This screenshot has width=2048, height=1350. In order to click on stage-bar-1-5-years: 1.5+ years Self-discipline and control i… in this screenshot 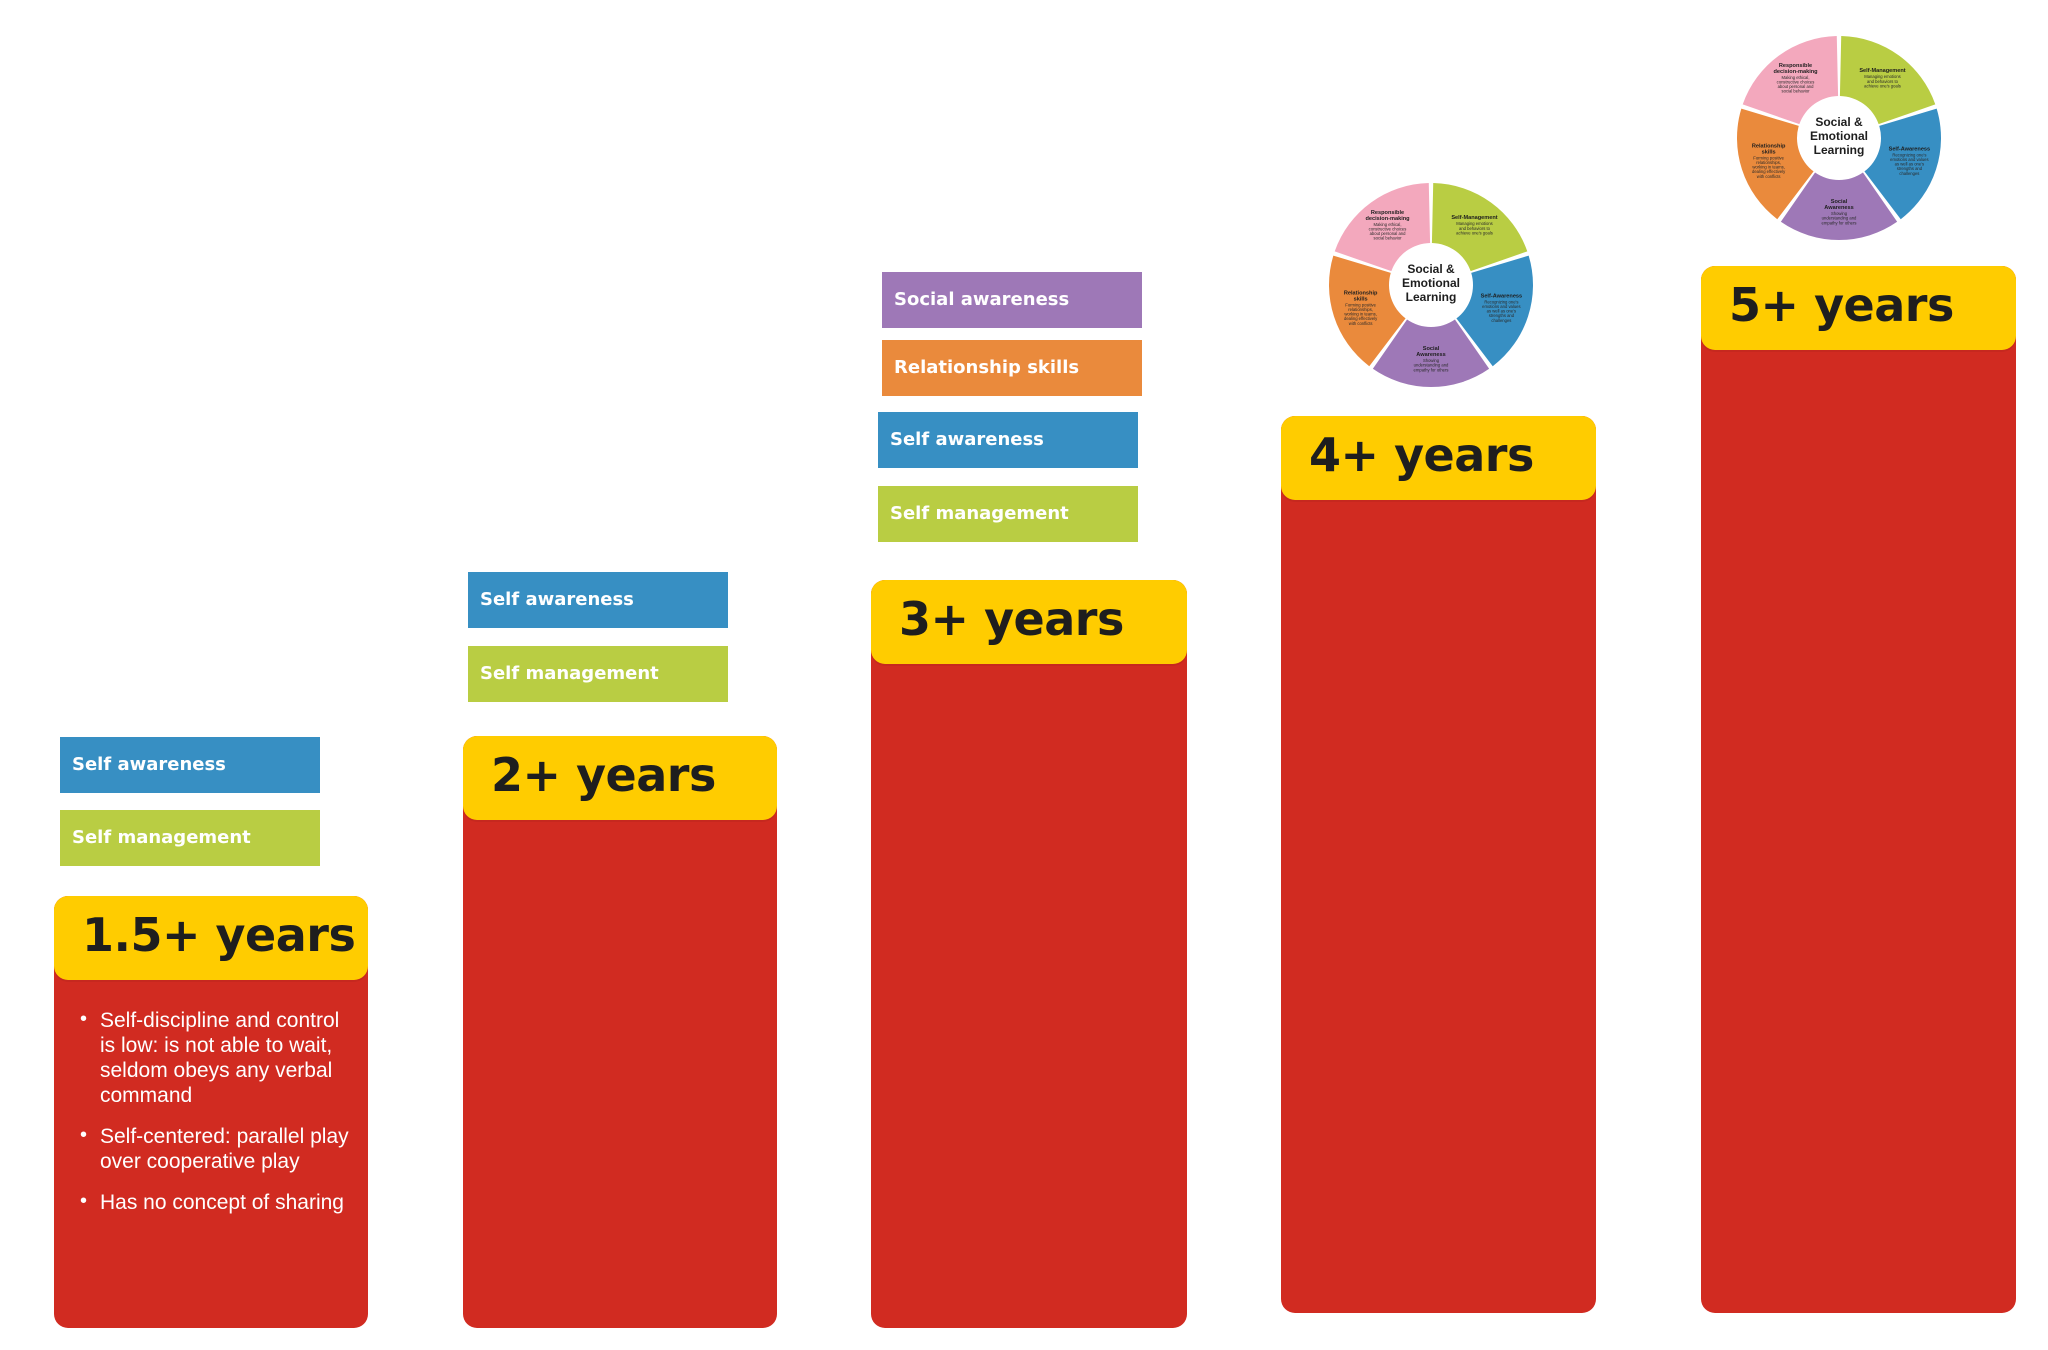, I will do `click(211, 1112)`.